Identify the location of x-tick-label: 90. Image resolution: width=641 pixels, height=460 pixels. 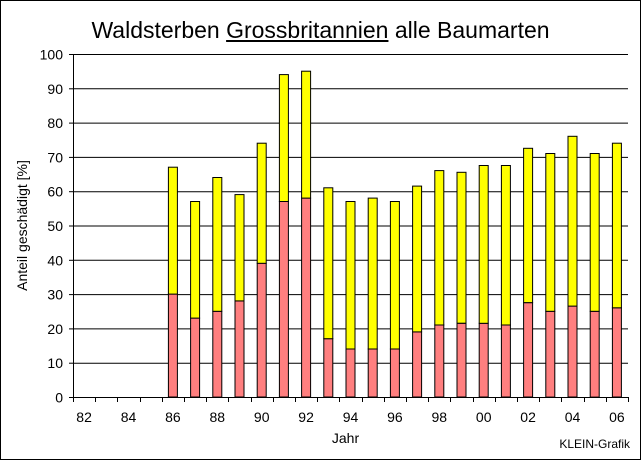
(262, 417).